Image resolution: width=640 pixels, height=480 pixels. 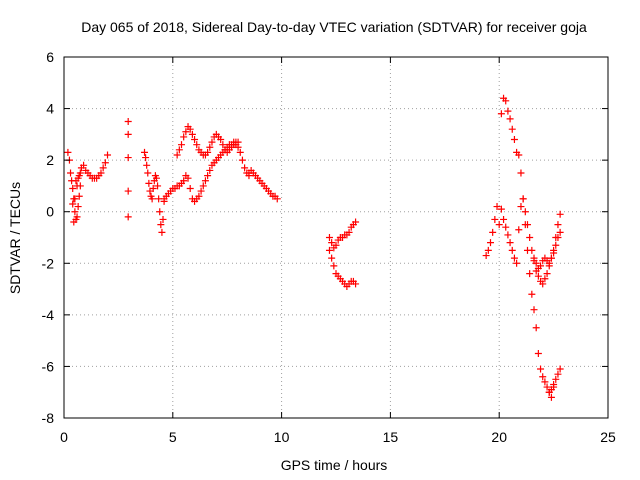 I want to click on x-tick-label: 20, so click(x=499, y=437).